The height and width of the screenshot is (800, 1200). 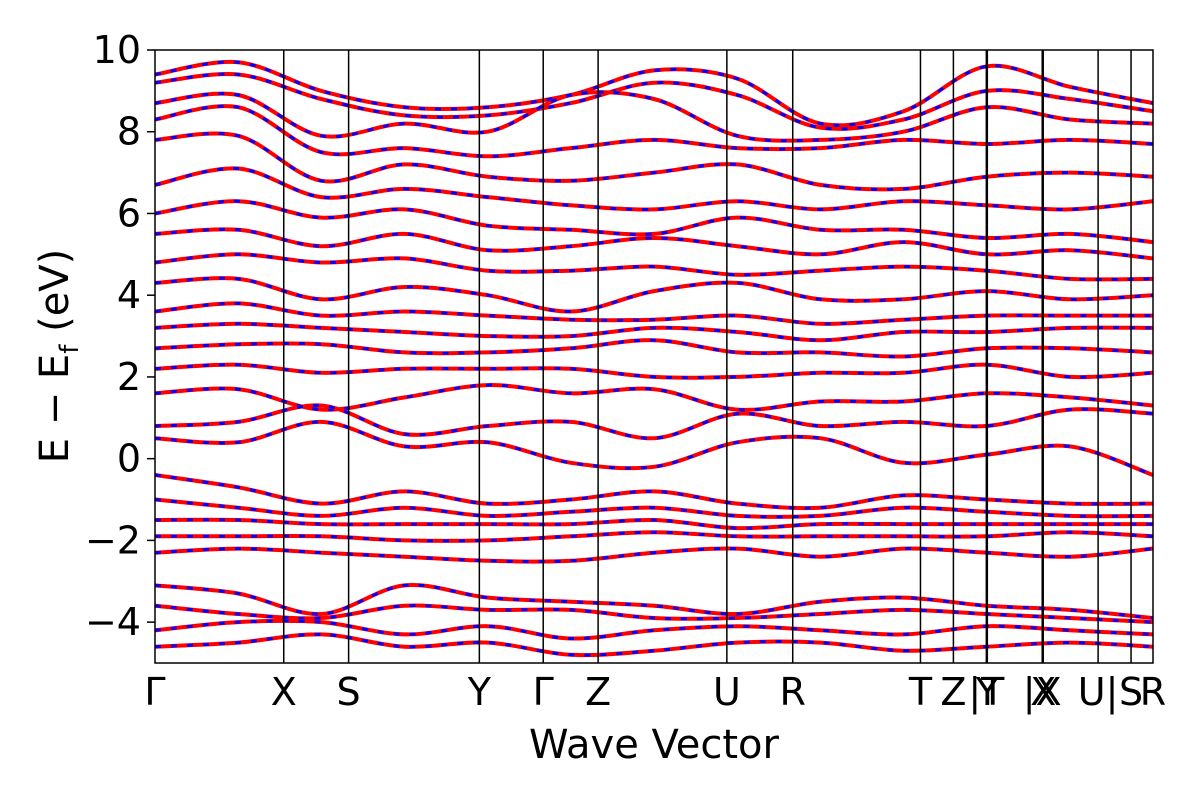 I want to click on x-tick-label: |X, so click(x=1042, y=692).